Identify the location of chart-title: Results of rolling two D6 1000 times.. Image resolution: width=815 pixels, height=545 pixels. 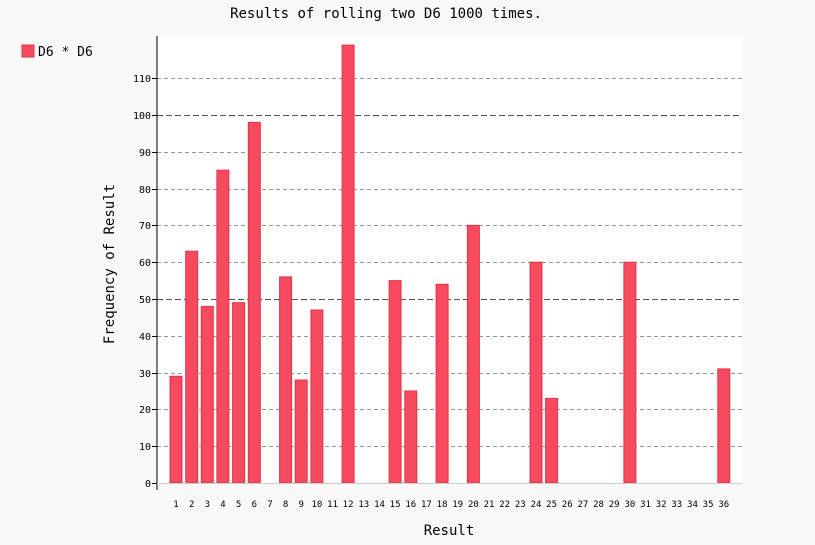
(386, 14).